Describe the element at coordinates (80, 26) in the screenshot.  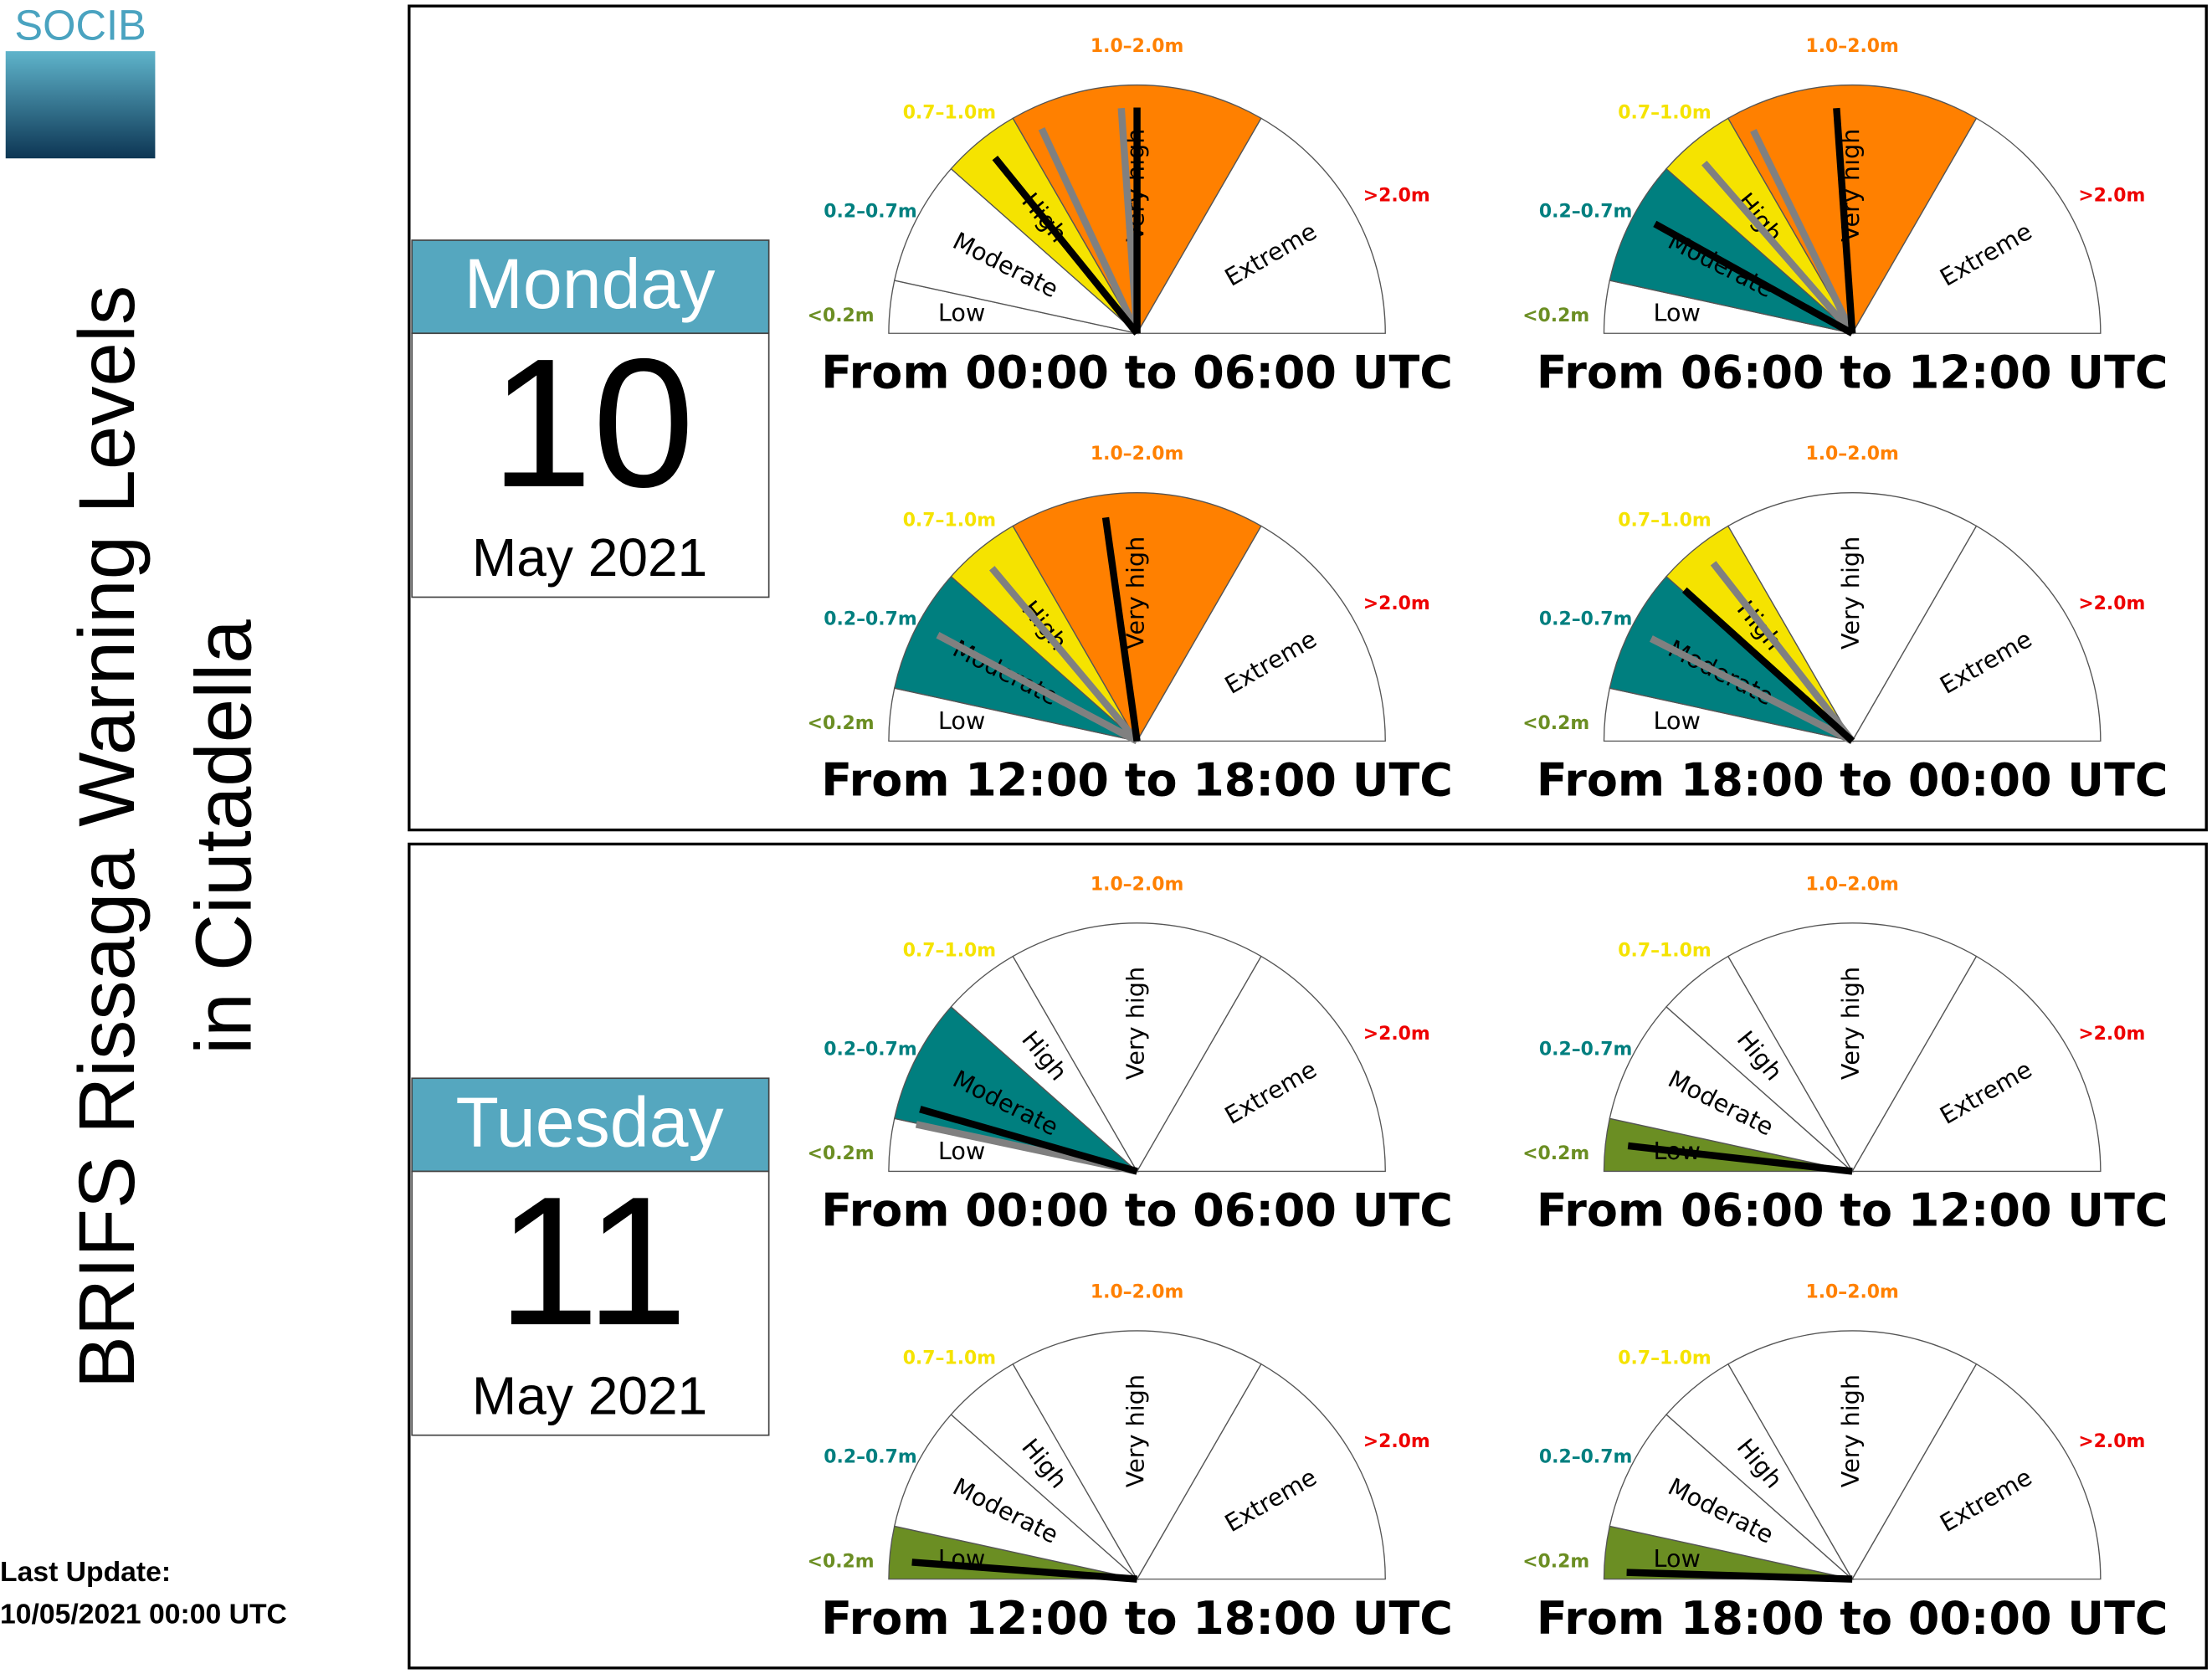
I see `logo-text: SOCIB` at that location.